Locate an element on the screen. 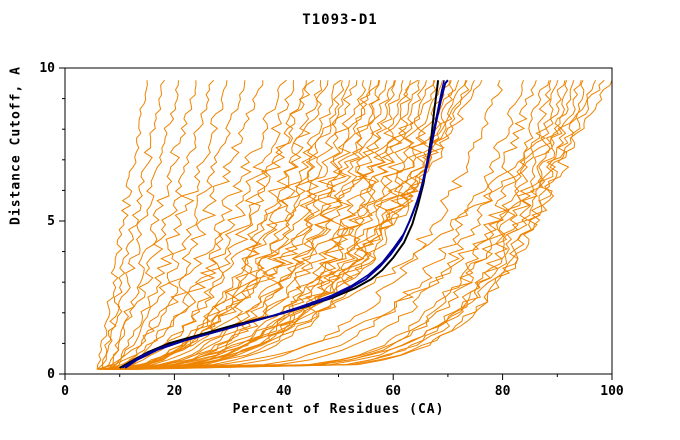 The width and height of the screenshot is (680, 440). chart-title: T1093-D1 is located at coordinates (340, 20).